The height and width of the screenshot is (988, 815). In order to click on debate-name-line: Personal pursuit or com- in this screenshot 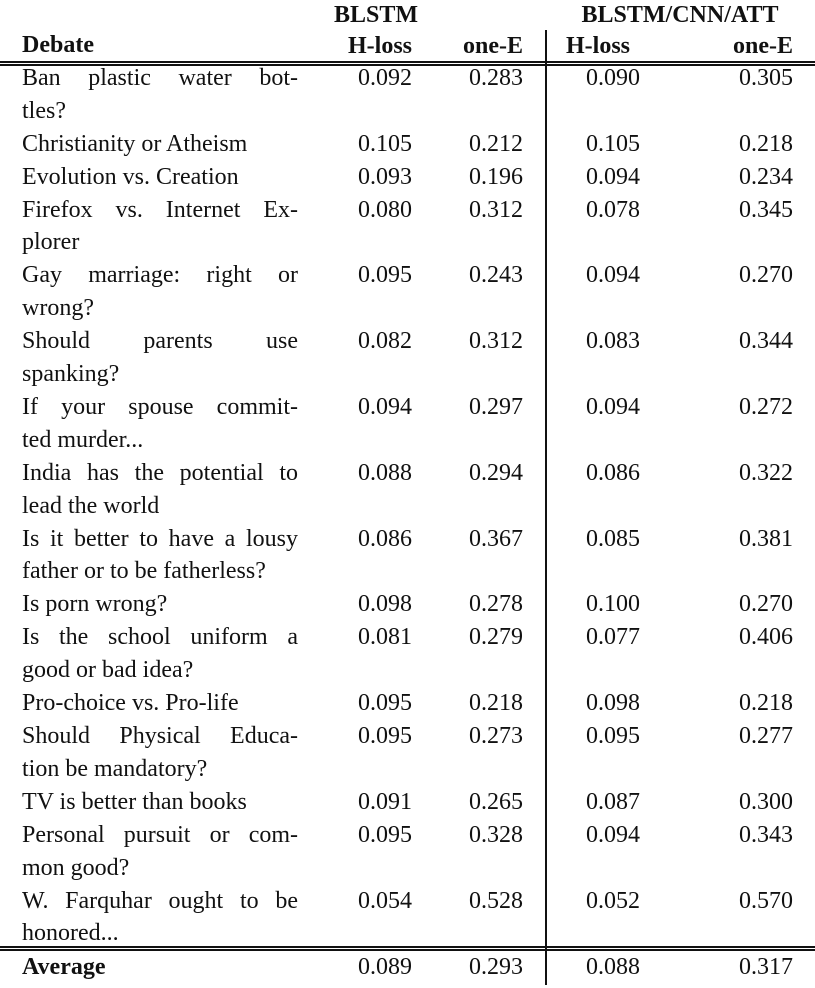, I will do `click(160, 834)`.